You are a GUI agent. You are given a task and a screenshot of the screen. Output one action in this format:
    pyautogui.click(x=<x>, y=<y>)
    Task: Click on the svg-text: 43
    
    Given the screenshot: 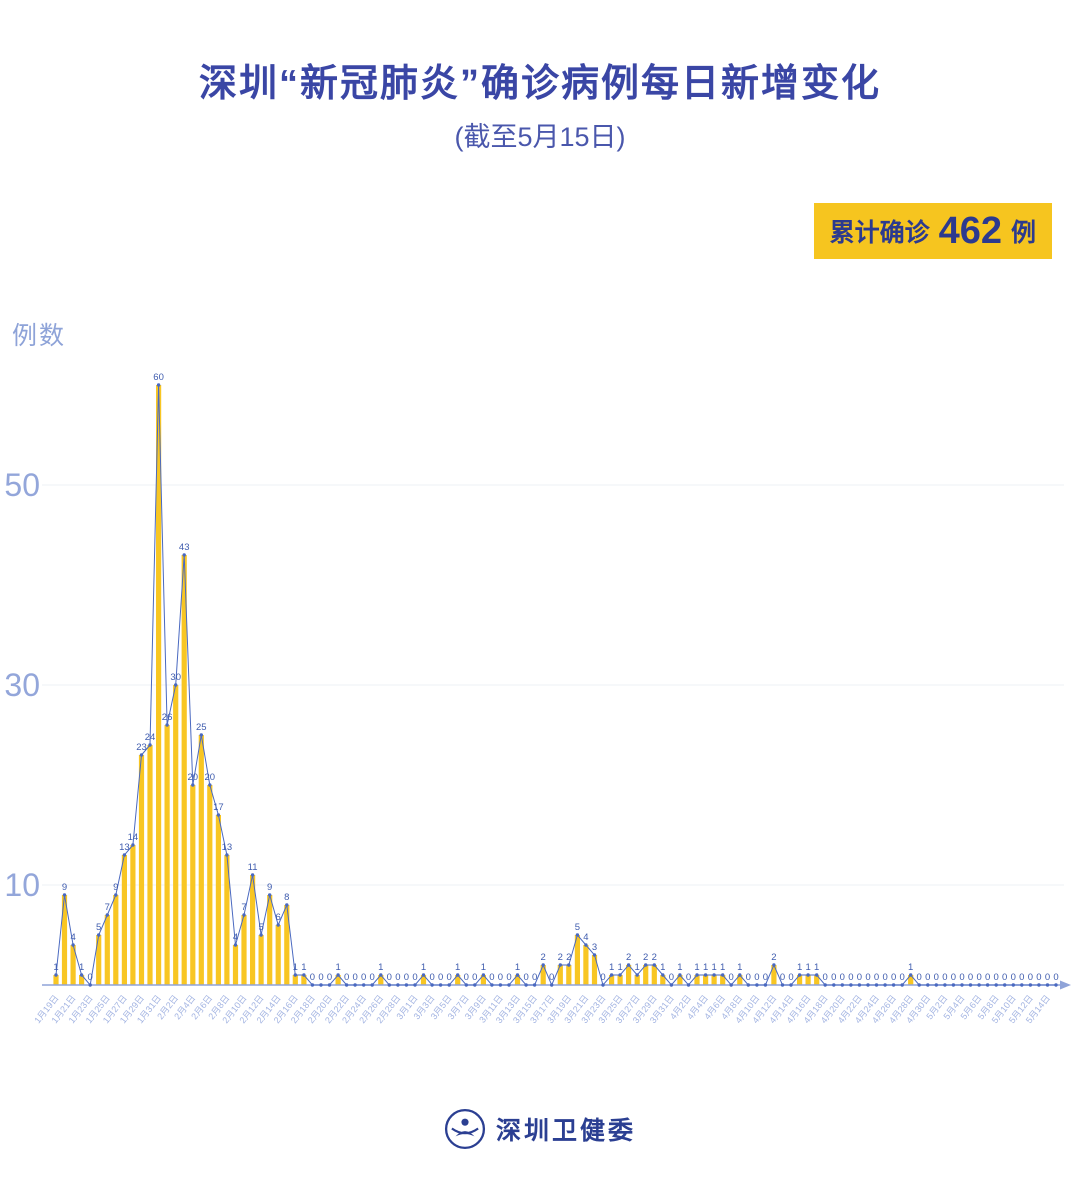 What is the action you would take?
    pyautogui.click(x=184, y=547)
    